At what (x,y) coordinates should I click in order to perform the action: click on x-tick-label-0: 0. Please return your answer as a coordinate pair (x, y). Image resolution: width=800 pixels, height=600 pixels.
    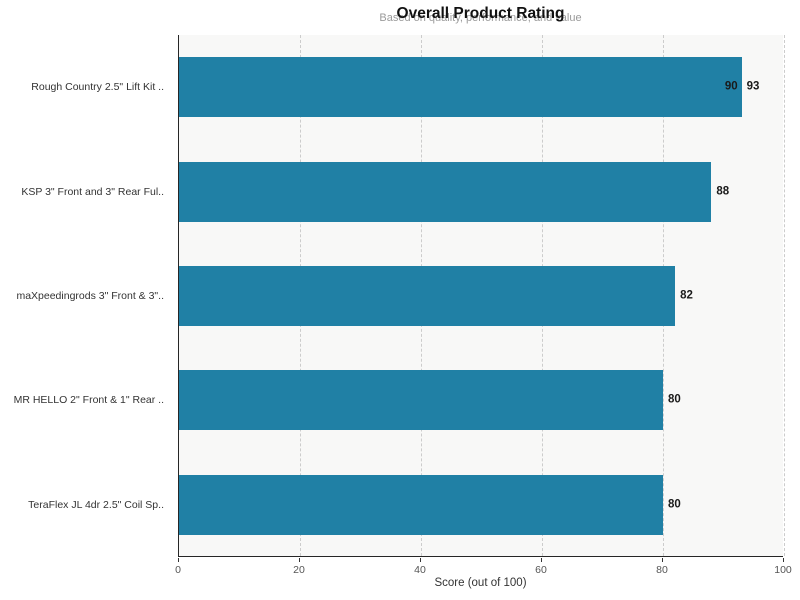
    Looking at the image, I should click on (178, 570).